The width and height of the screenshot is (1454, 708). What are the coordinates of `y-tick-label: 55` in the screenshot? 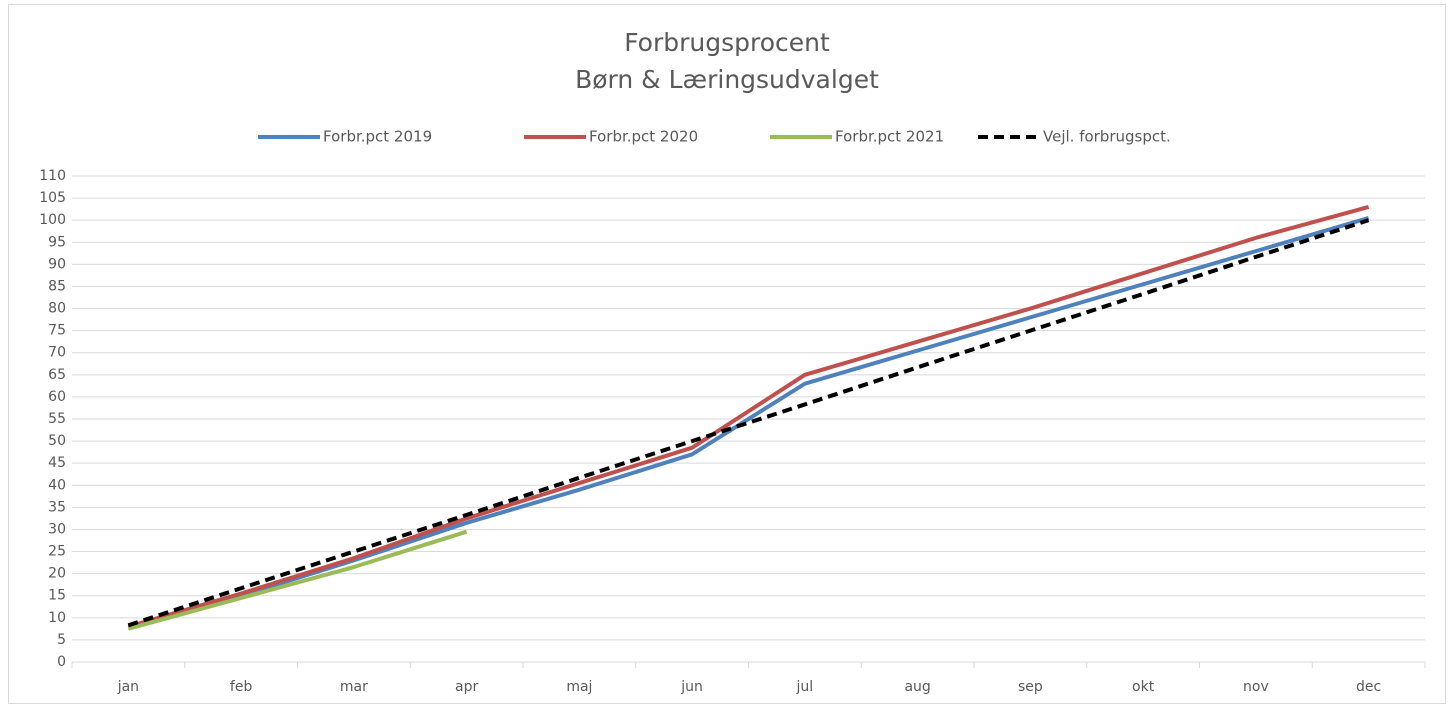 It's located at (57, 419).